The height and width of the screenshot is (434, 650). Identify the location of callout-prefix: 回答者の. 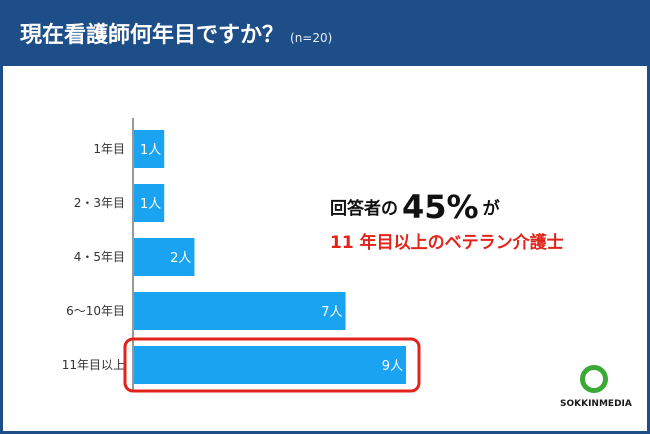
(364, 209).